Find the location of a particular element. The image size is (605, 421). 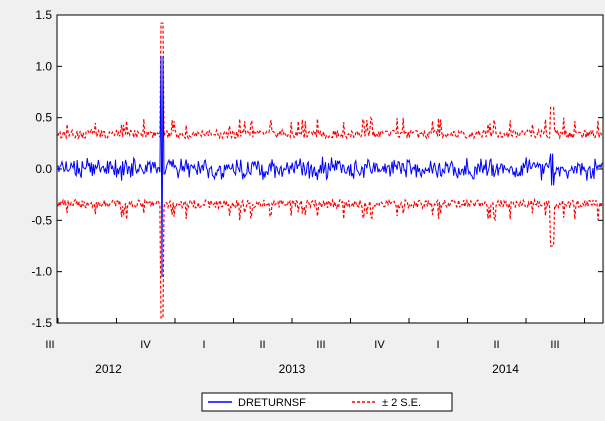

x-year-label: 2014 is located at coordinates (505, 369).